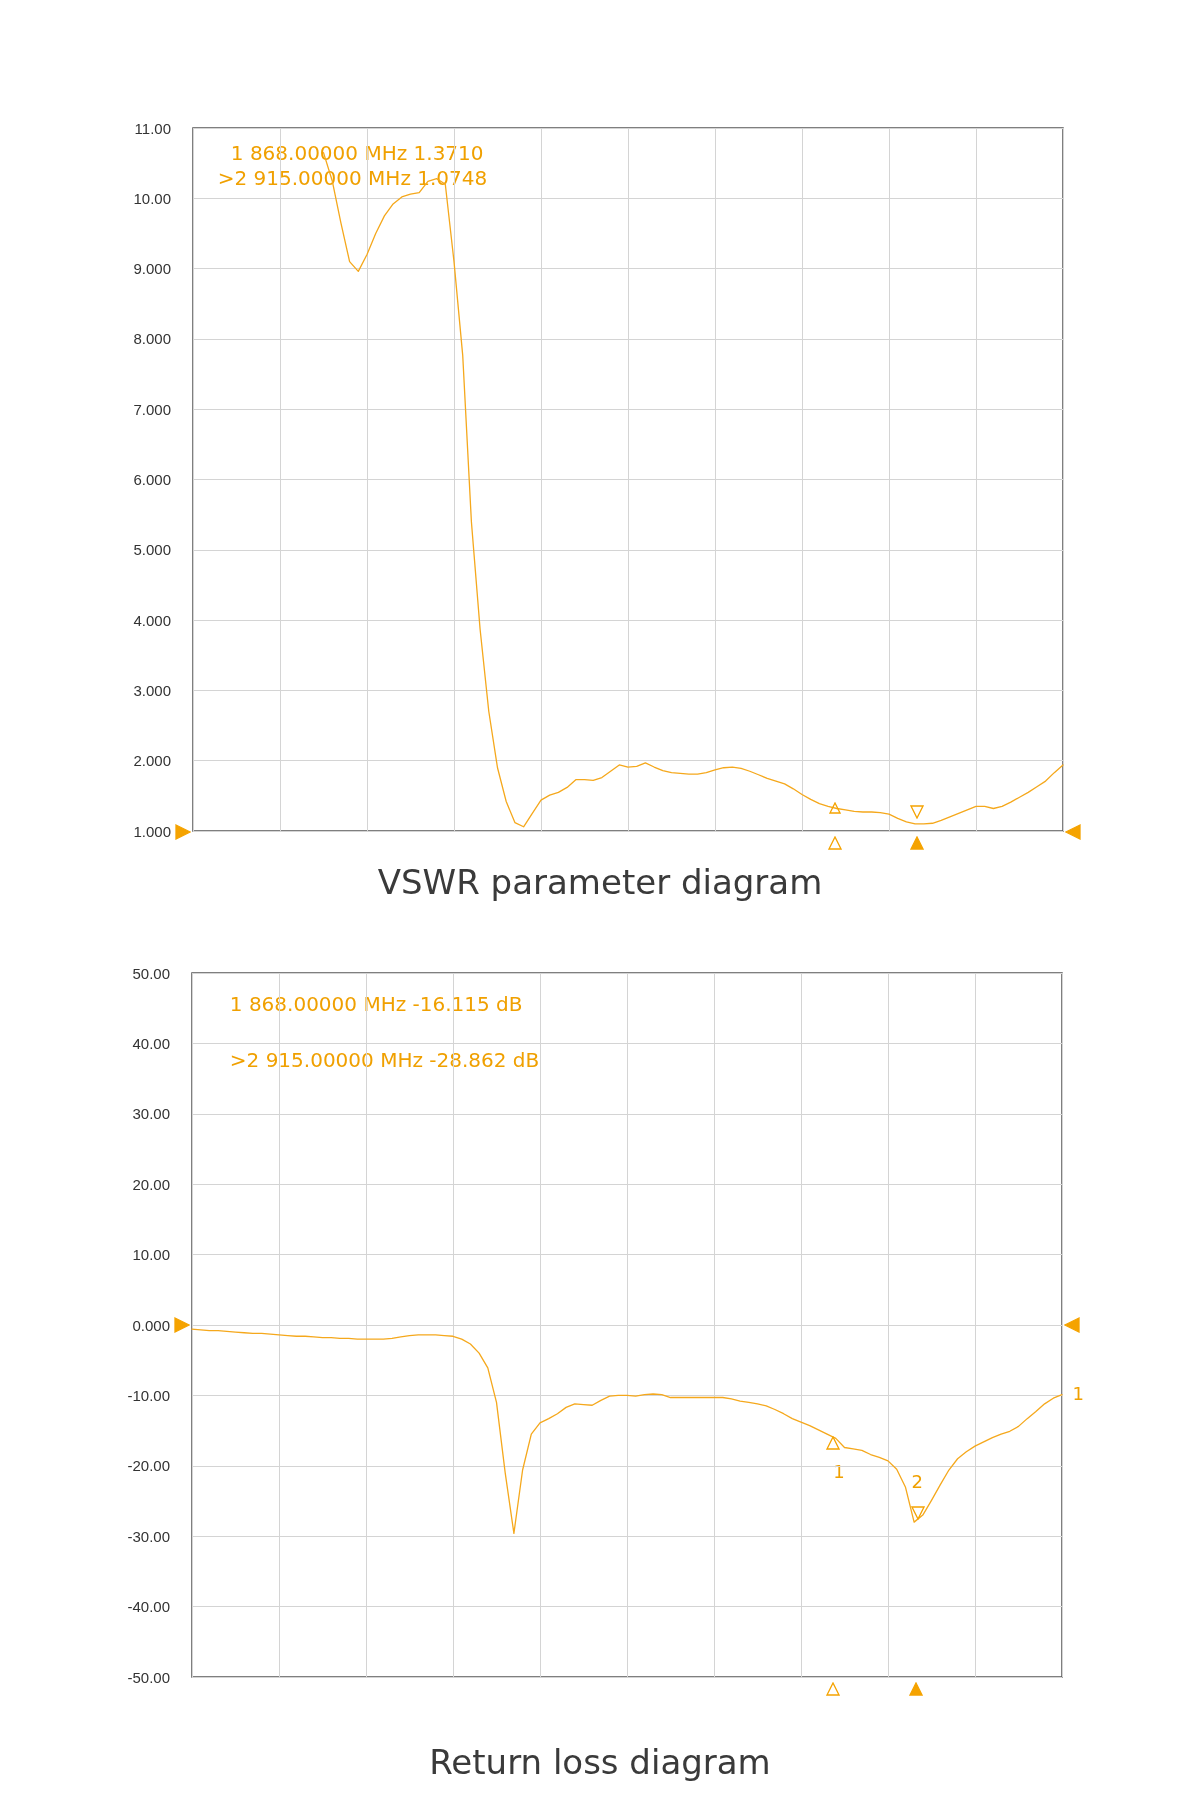  What do you see at coordinates (148, 1677) in the screenshot?
I see `y-tick-label: -50.00` at bounding box center [148, 1677].